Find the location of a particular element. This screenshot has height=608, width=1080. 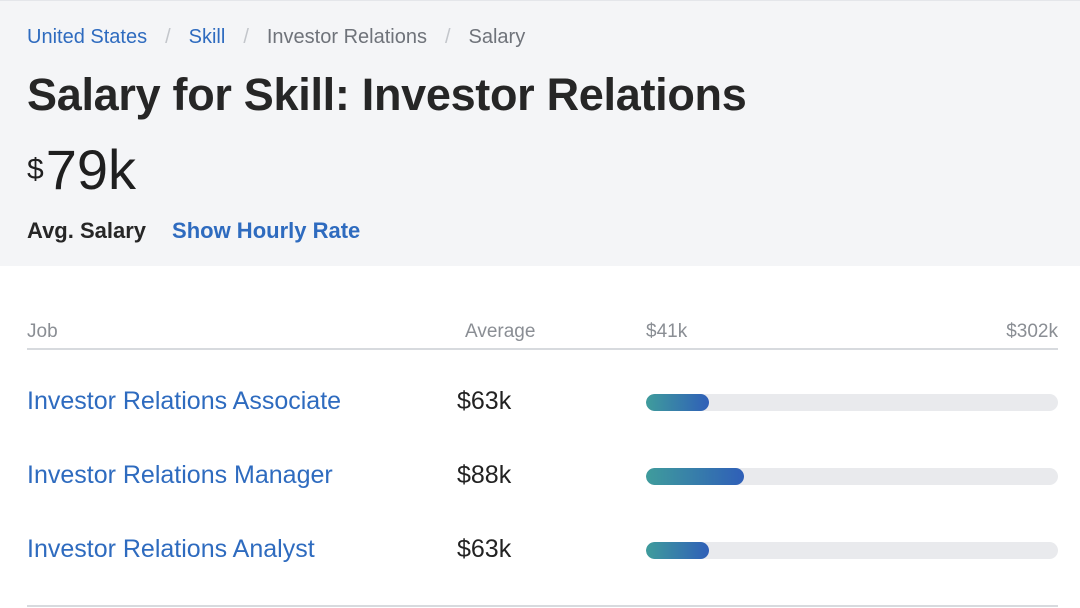

average-salary-value: $ 79k is located at coordinates (81, 170).